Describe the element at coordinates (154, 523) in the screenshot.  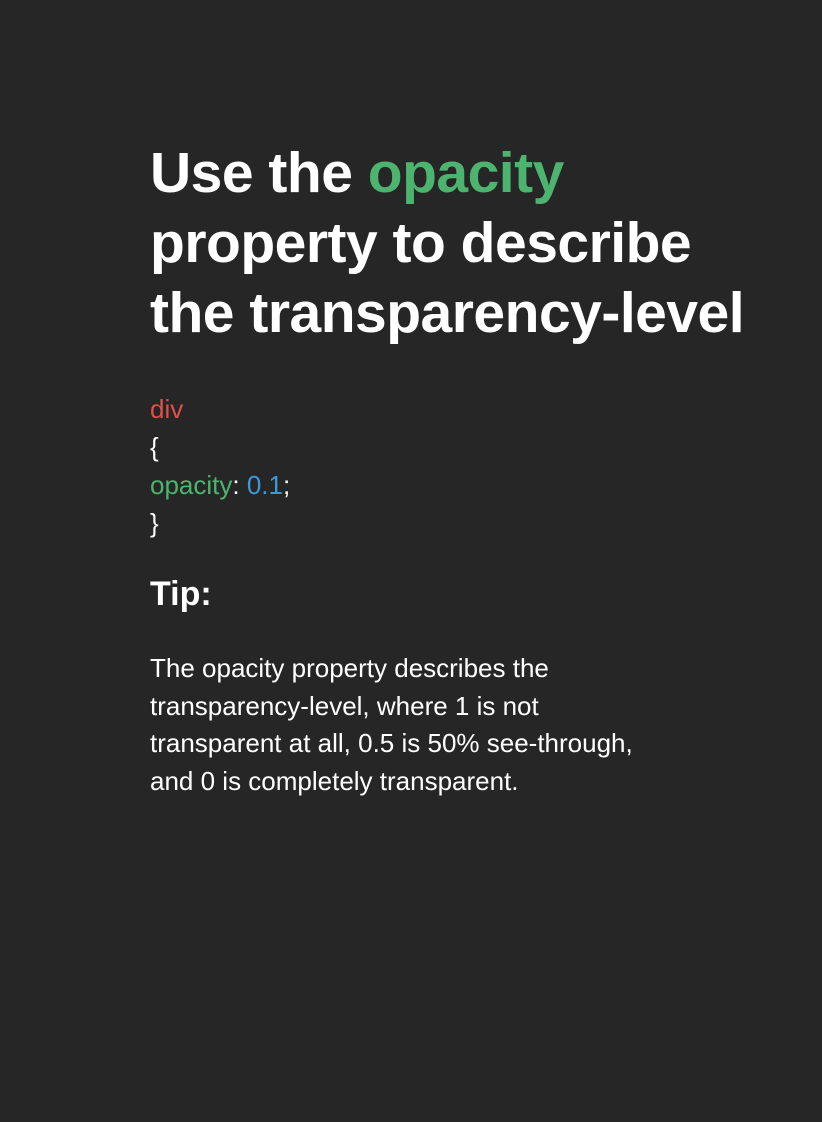
I see `code-close-brace: }` at that location.